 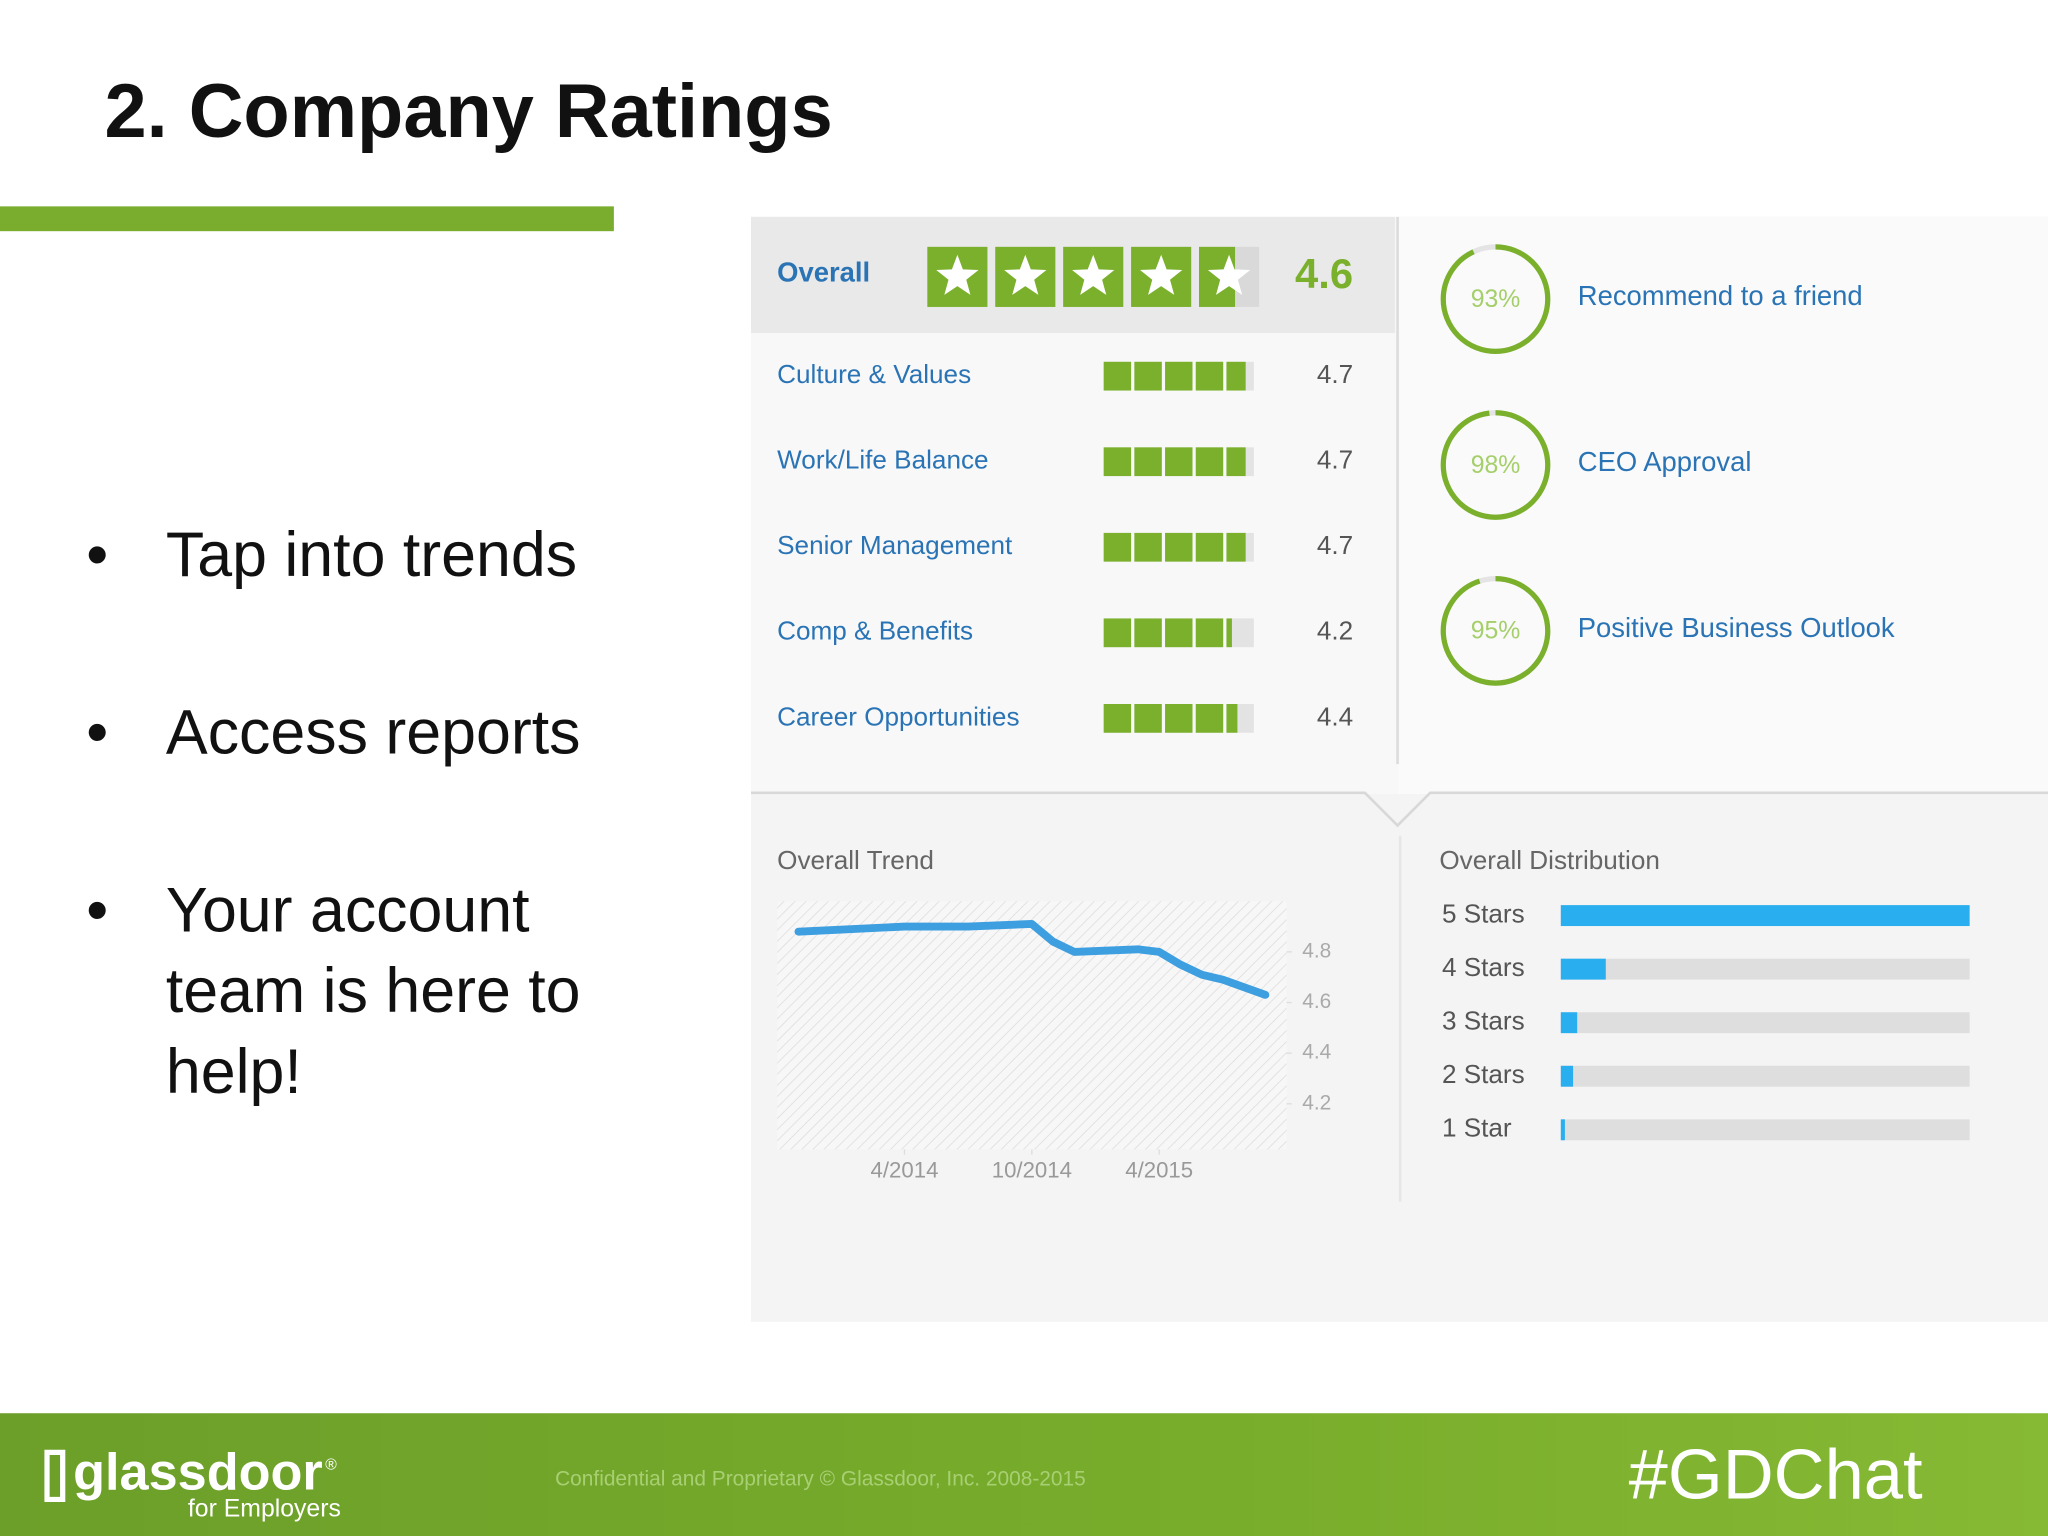 What do you see at coordinates (1665, 461) in the screenshot?
I see `approval-name: CEO Approval` at bounding box center [1665, 461].